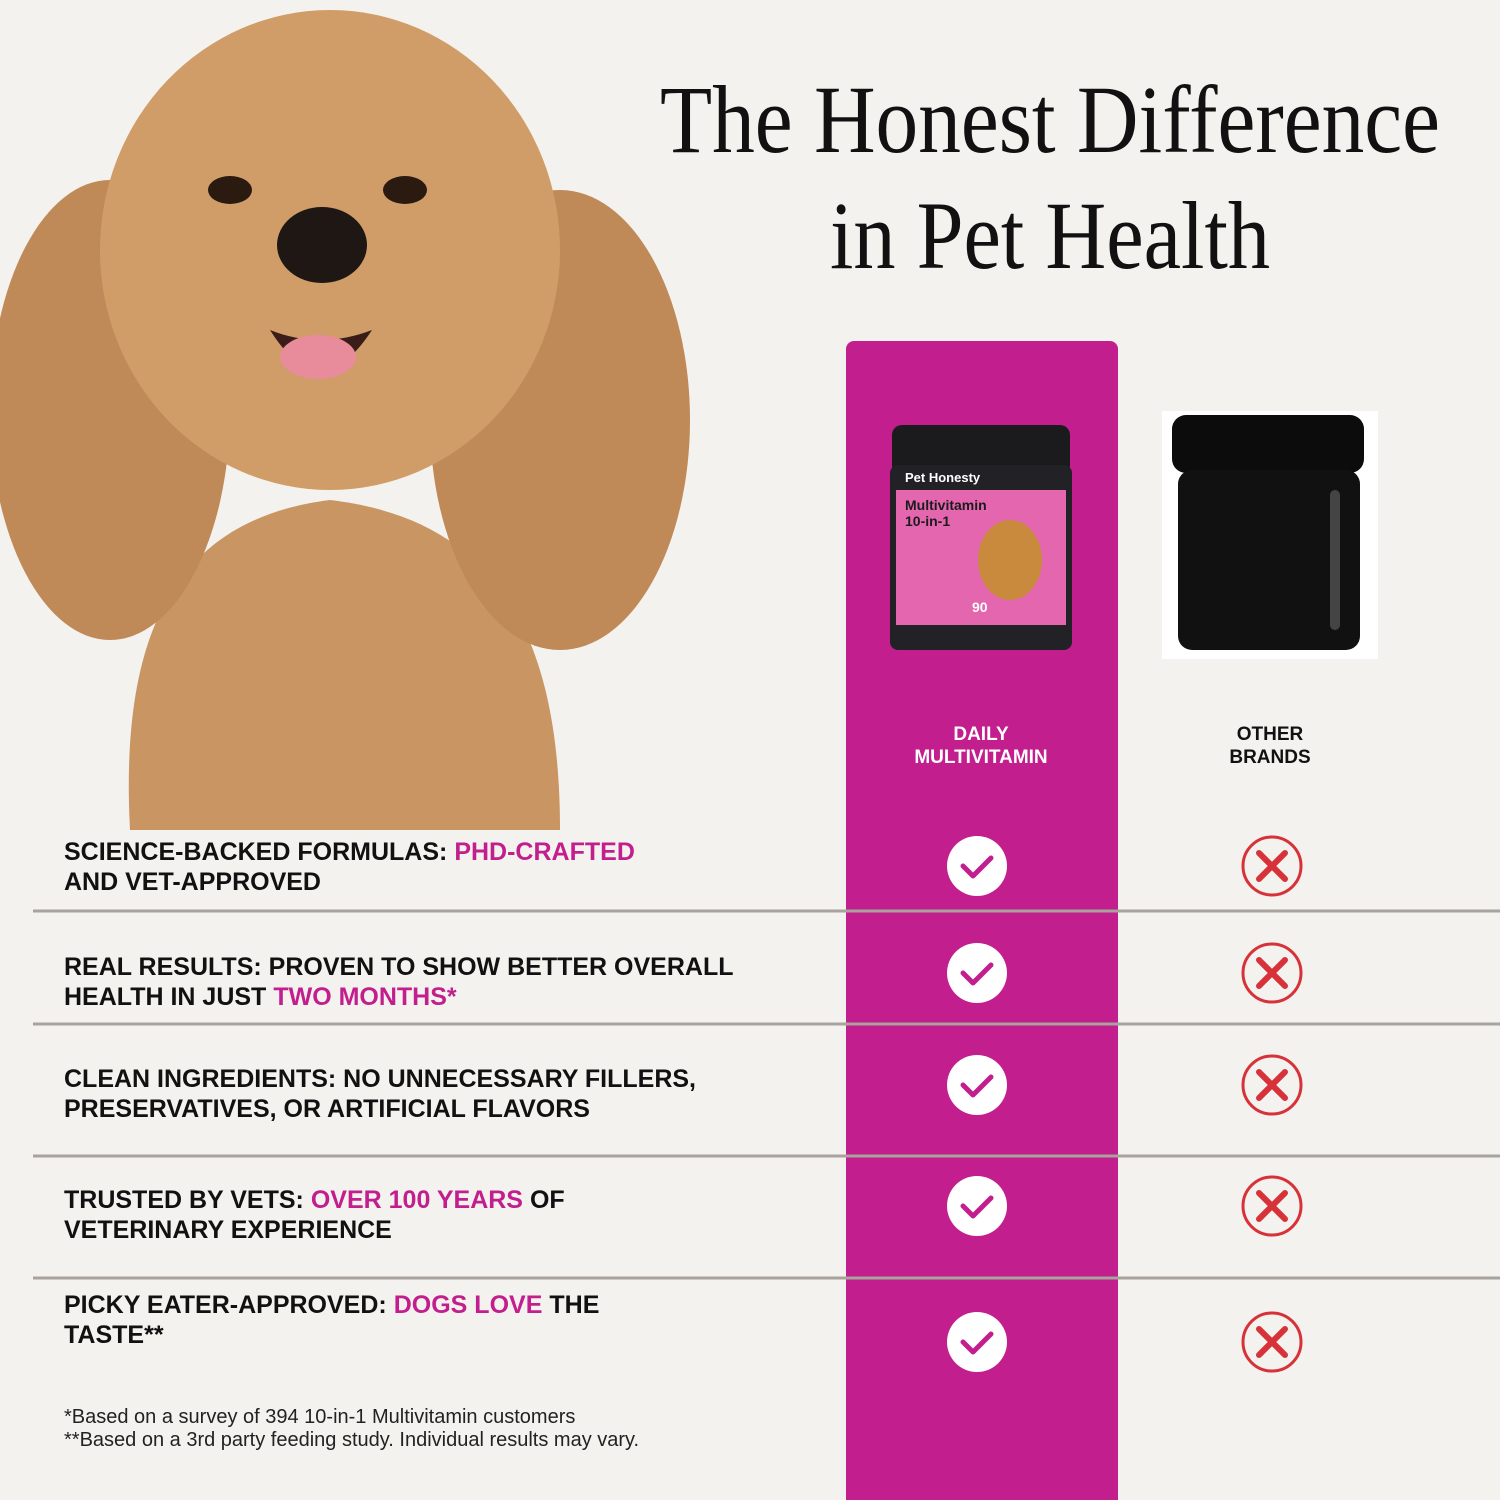 This screenshot has width=1500, height=1500. I want to click on row-label: HEALTH IN JUST TWO MONTHS*, so click(260, 997).